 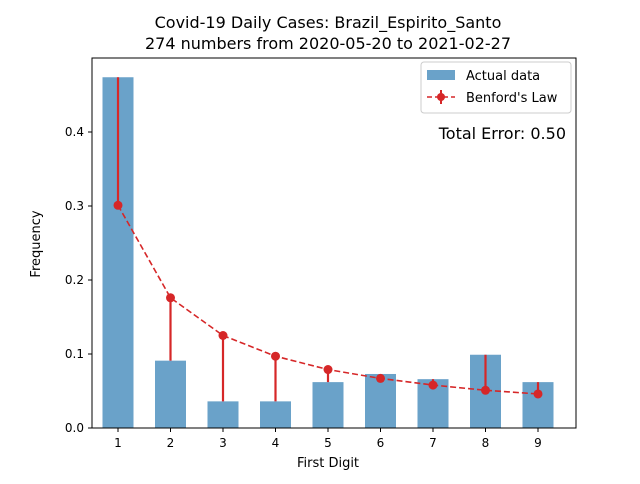 What do you see at coordinates (74, 206) in the screenshot?
I see `y-tick-label-0.3: 0.3` at bounding box center [74, 206].